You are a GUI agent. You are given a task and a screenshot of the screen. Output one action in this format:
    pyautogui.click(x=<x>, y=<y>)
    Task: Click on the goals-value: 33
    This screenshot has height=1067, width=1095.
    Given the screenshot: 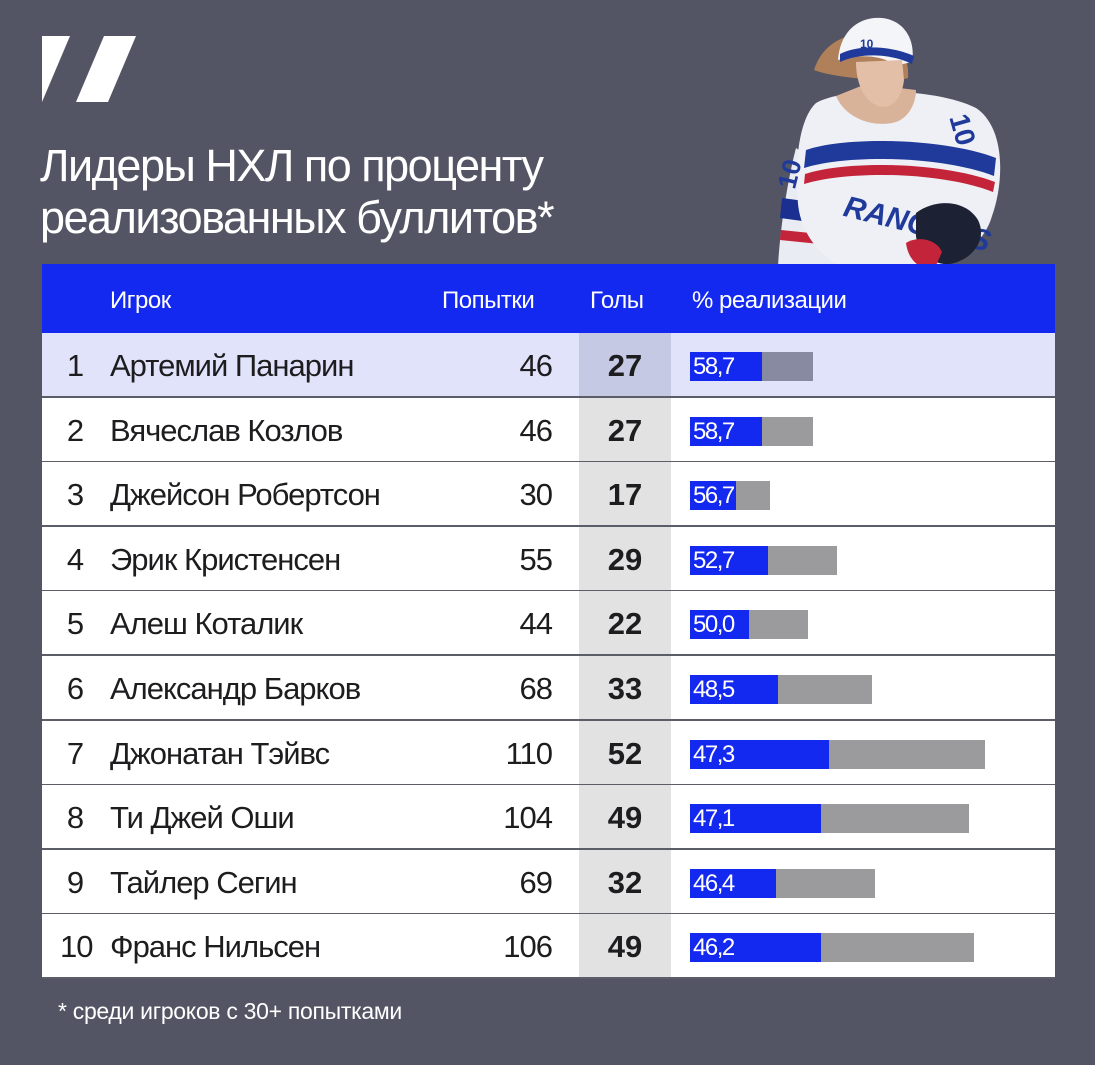 What is the action you would take?
    pyautogui.click(x=625, y=688)
    